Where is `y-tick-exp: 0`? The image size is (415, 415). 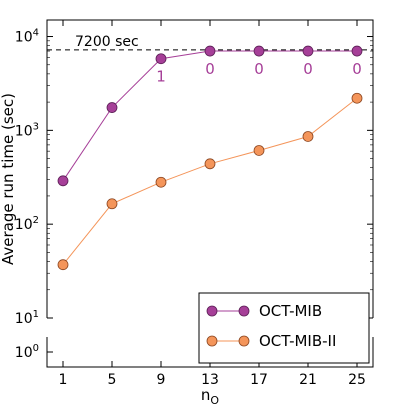
y-tick-exp: 0 is located at coordinates (36, 348).